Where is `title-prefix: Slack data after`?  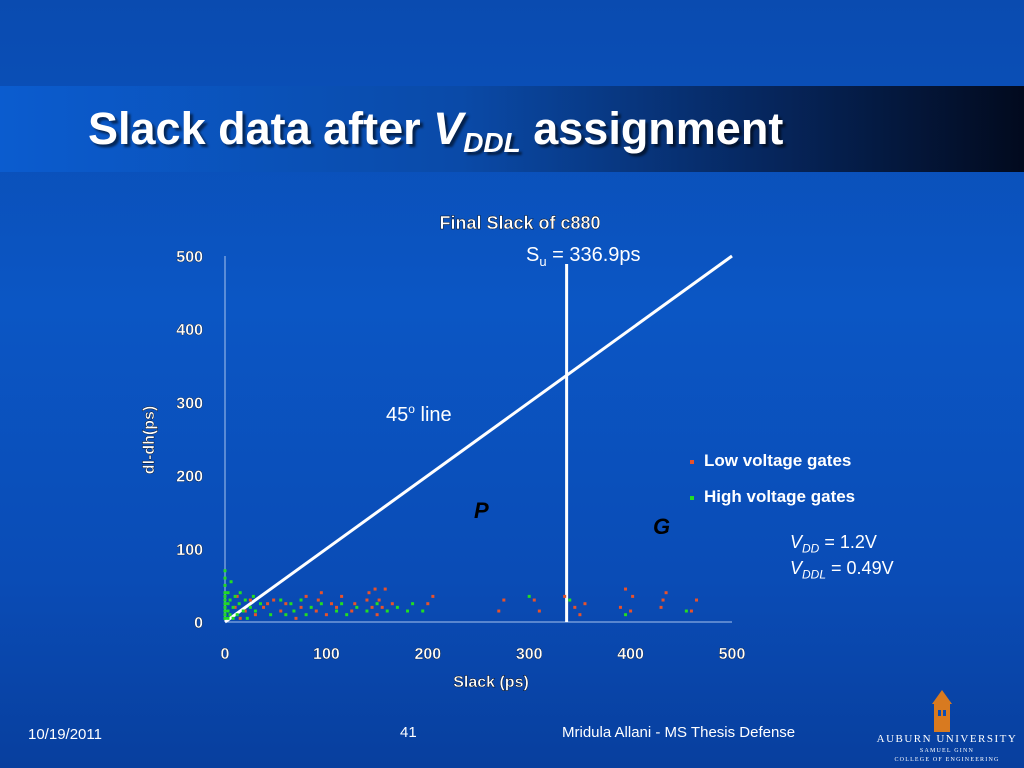
title-prefix: Slack data after is located at coordinates (261, 128).